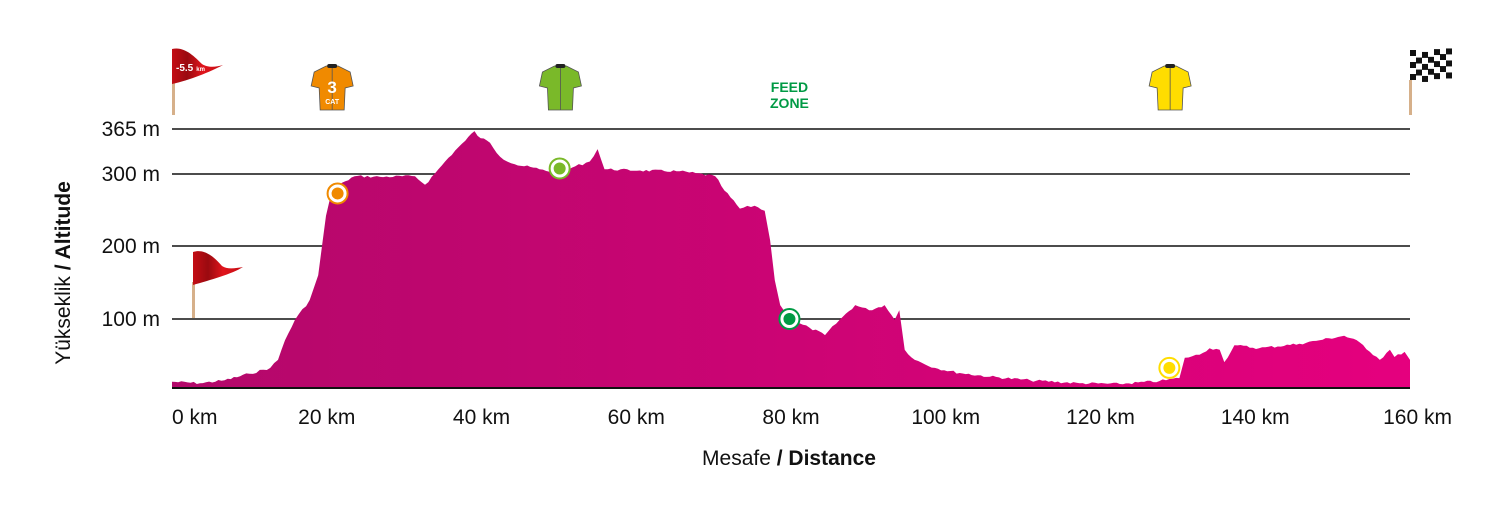 Image resolution: width=1500 pixels, height=516 pixels. Describe the element at coordinates (131, 246) in the screenshot. I see `y-tick-label: 200 m` at that location.